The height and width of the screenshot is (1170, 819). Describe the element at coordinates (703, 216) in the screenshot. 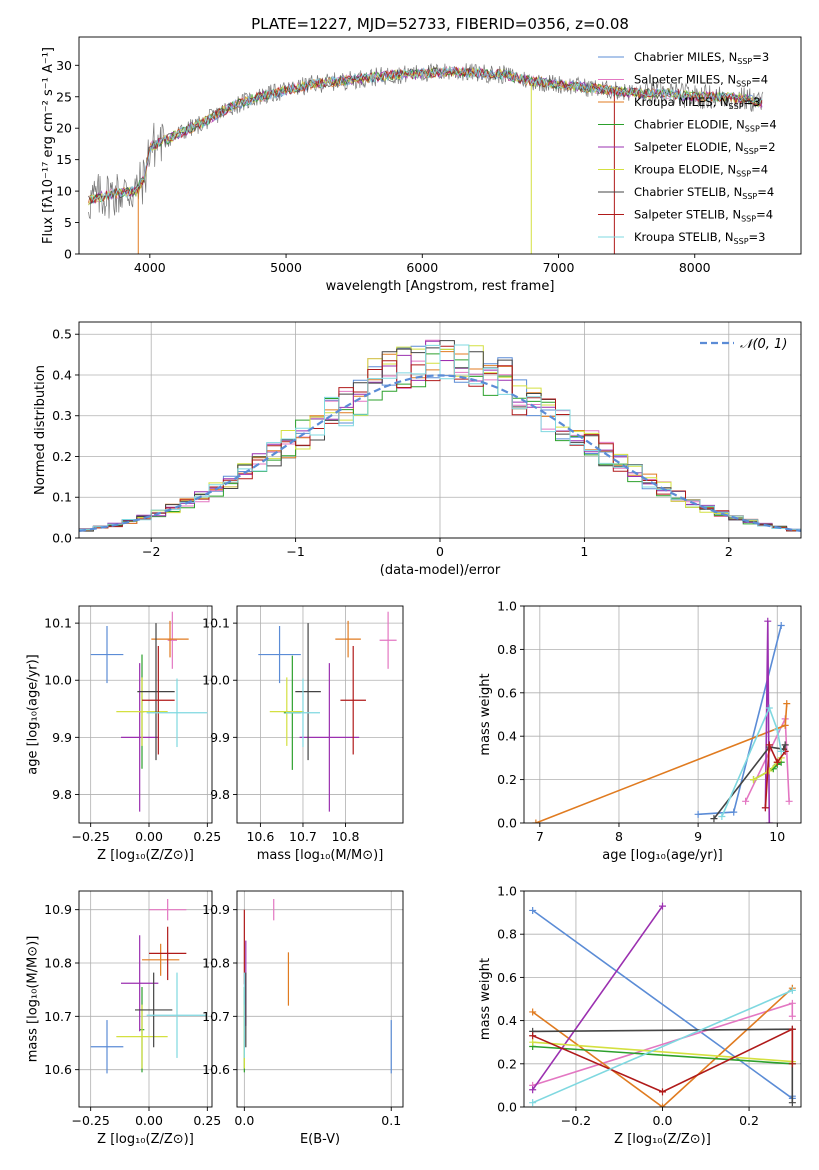

I see `spectrum-legend-label-7: Salpeter STELIB, NSSP=4` at that location.